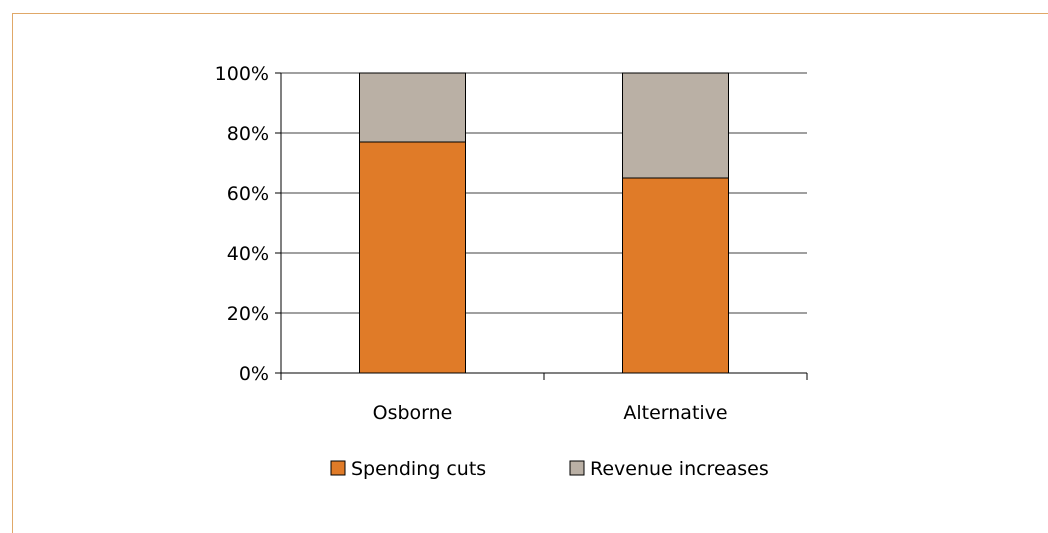 This screenshot has width=1048, height=533. What do you see at coordinates (413, 413) in the screenshot?
I see `x-tick-label: Osborne` at bounding box center [413, 413].